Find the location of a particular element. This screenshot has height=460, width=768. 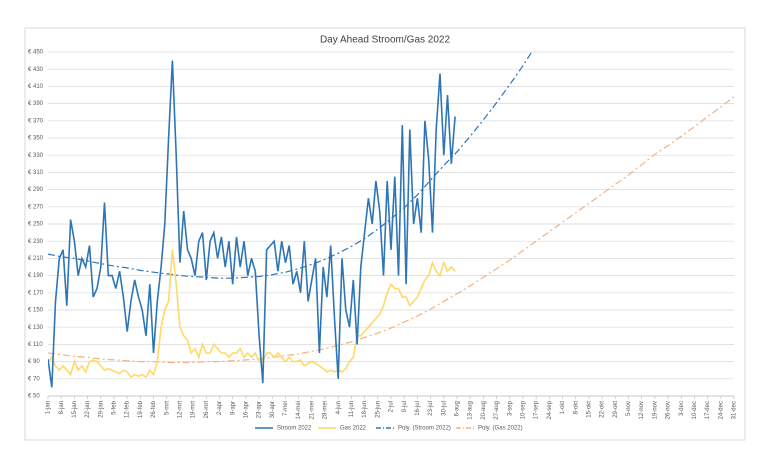

x-tick-label: 12-nov is located at coordinates (642, 410).